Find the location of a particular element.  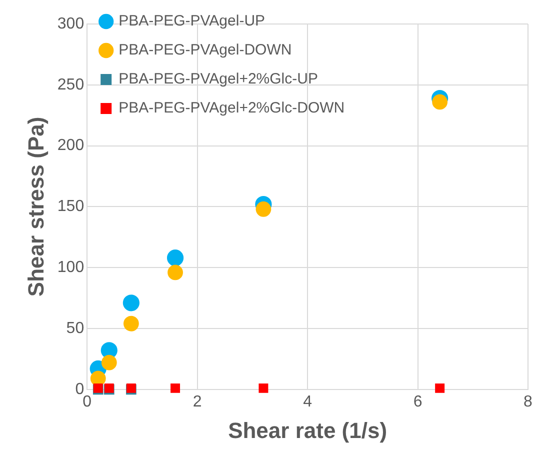

x-axis-title: Shear rate (1/s) is located at coordinates (308, 430).